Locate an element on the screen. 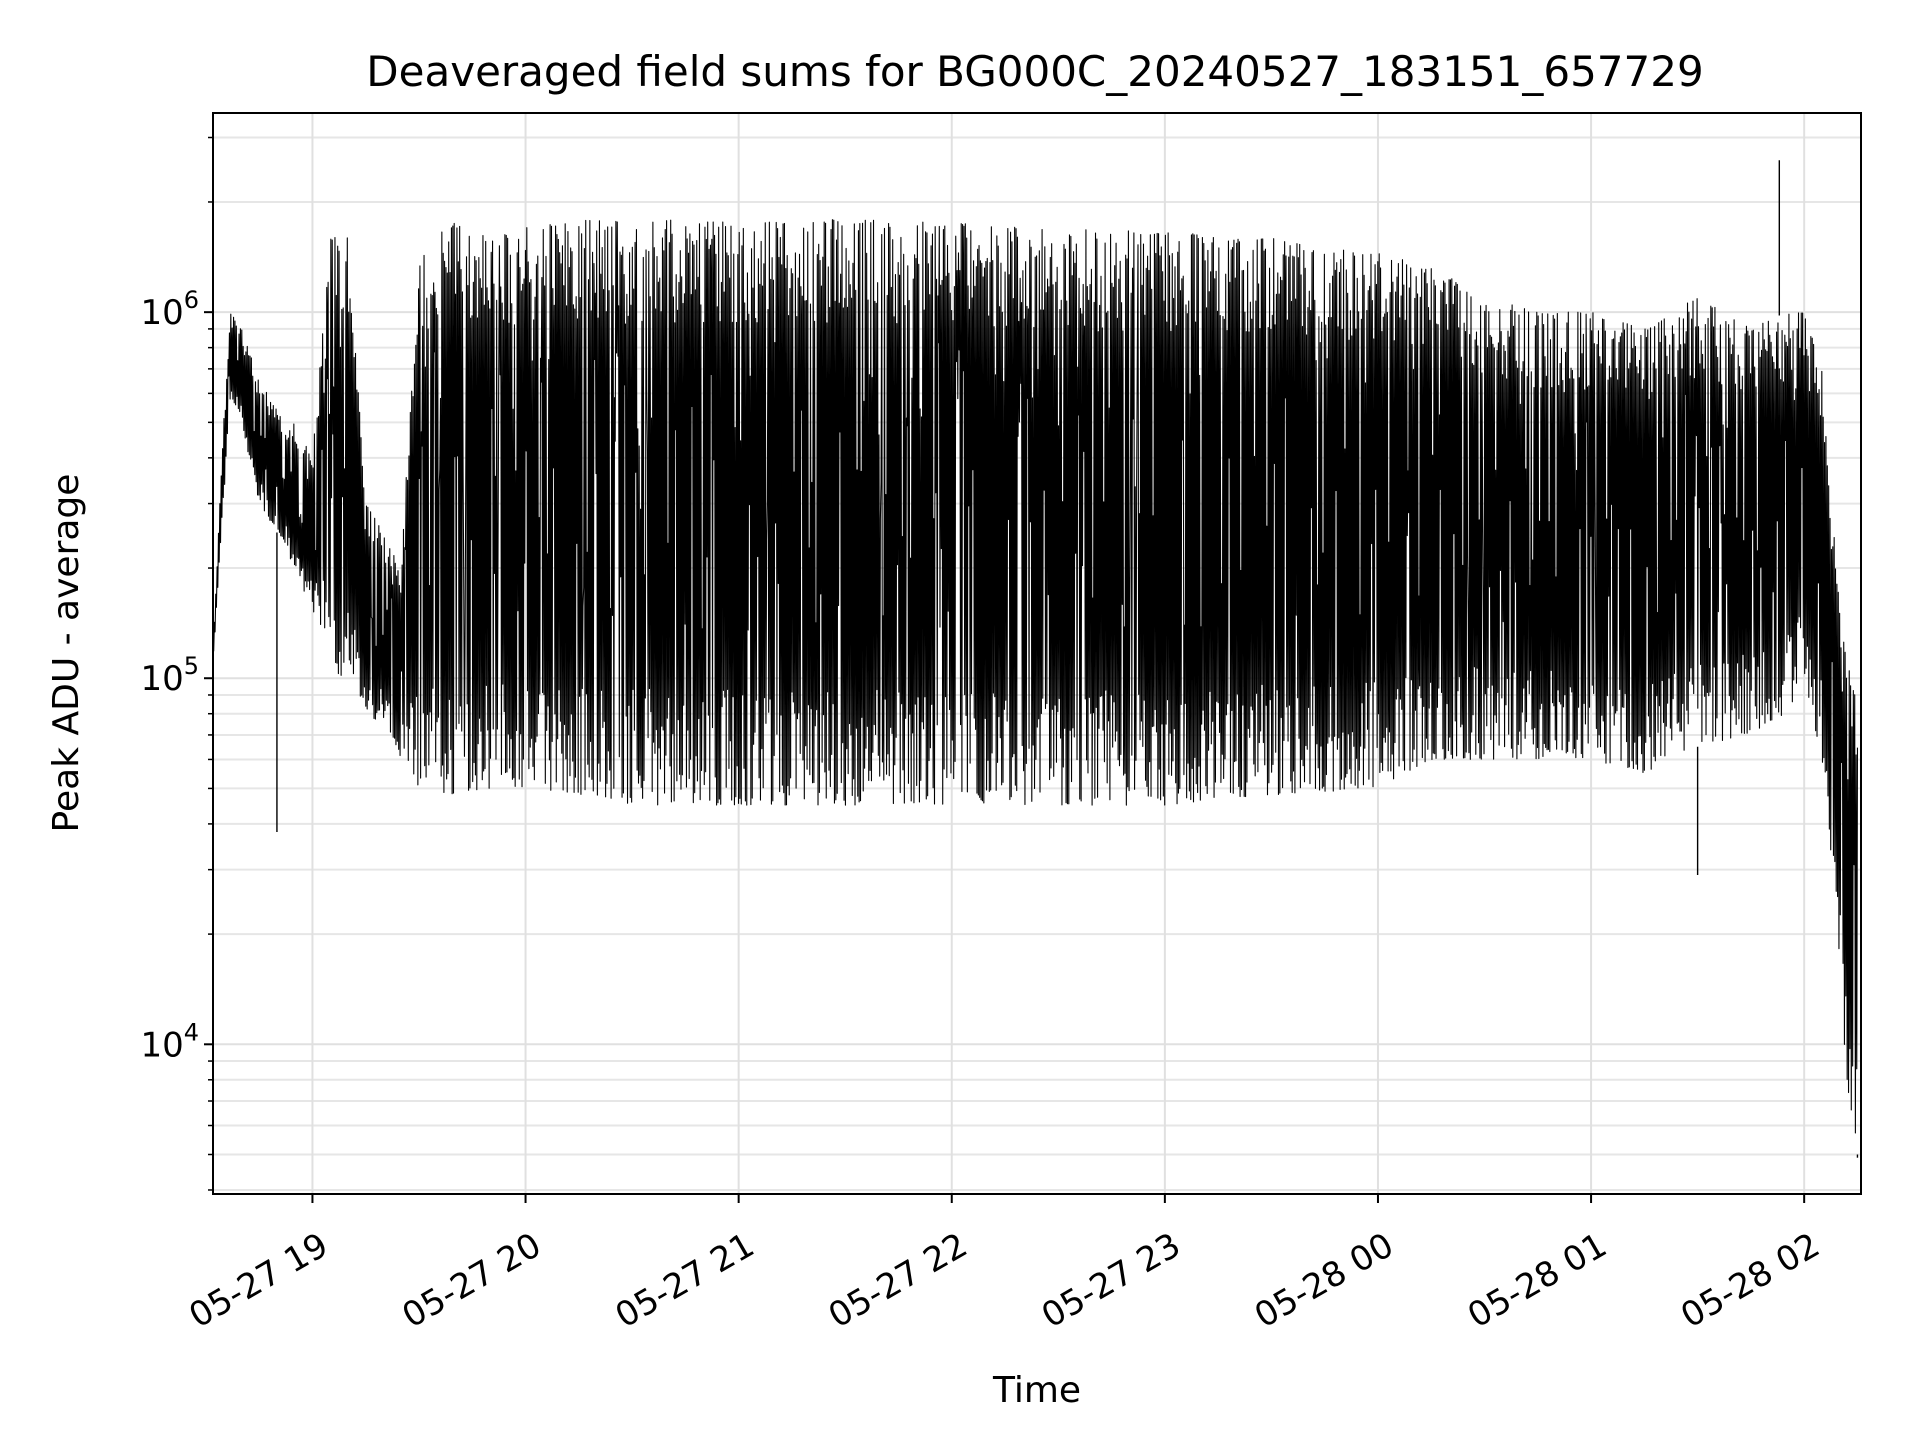 This screenshot has width=1920, height=1440. x-tick-label: 05-27 20 is located at coordinates (472, 1280).